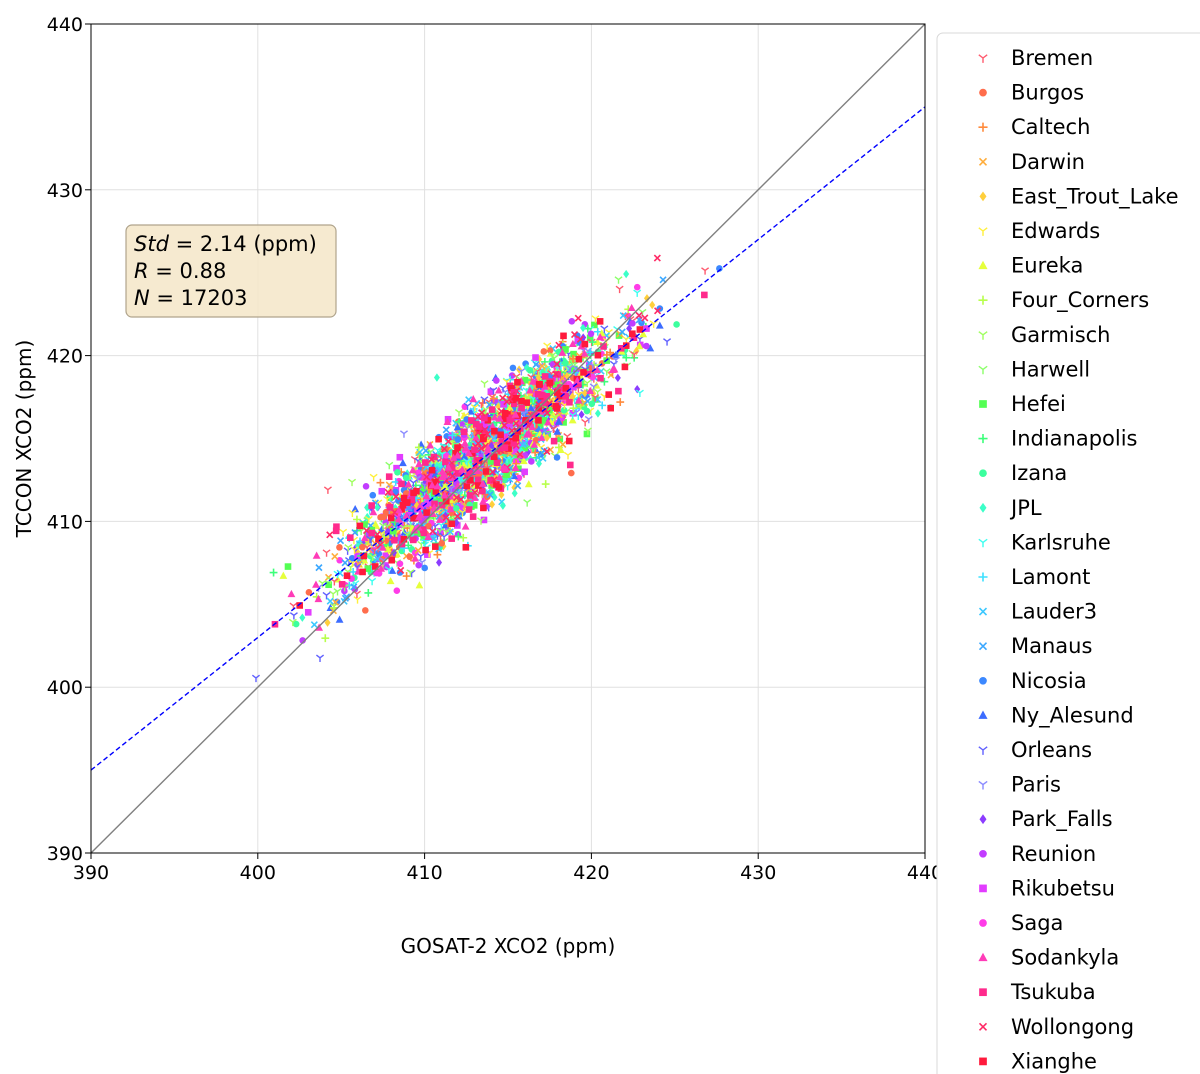  What do you see at coordinates (152, 244) in the screenshot?
I see `stats-std-label: Std` at bounding box center [152, 244].